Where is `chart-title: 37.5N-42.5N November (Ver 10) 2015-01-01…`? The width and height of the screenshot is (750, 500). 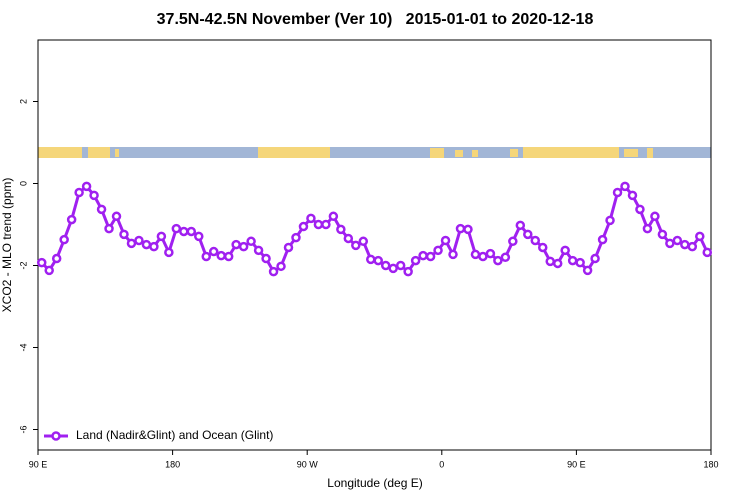
chart-title: 37.5N-42.5N November (Ver 10) 2015-01-01… is located at coordinates (375, 19).